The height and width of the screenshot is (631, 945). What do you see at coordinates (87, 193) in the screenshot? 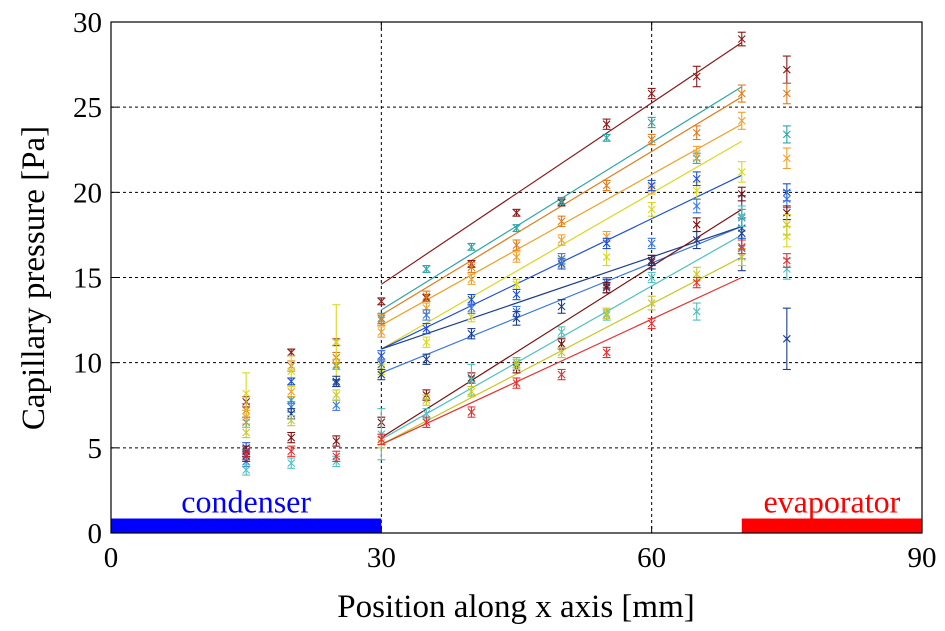
I see `y-tick-label: 20` at bounding box center [87, 193].